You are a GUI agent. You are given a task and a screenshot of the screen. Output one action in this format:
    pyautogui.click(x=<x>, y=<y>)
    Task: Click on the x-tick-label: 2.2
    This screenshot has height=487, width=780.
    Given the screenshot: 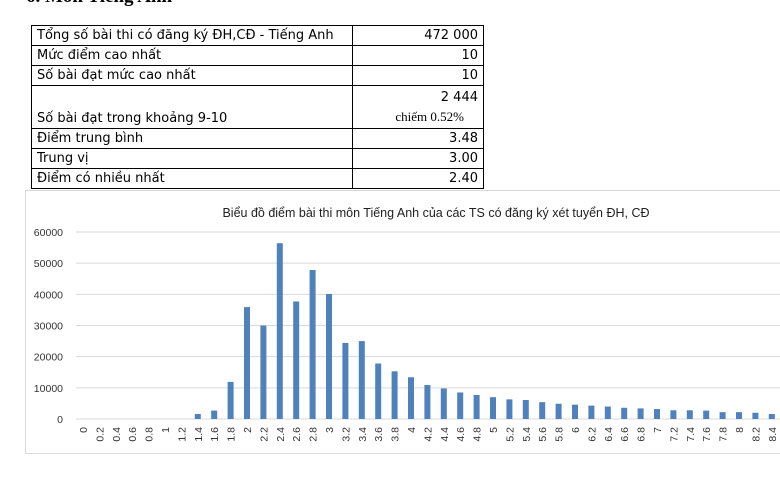 What is the action you would take?
    pyautogui.click(x=264, y=434)
    